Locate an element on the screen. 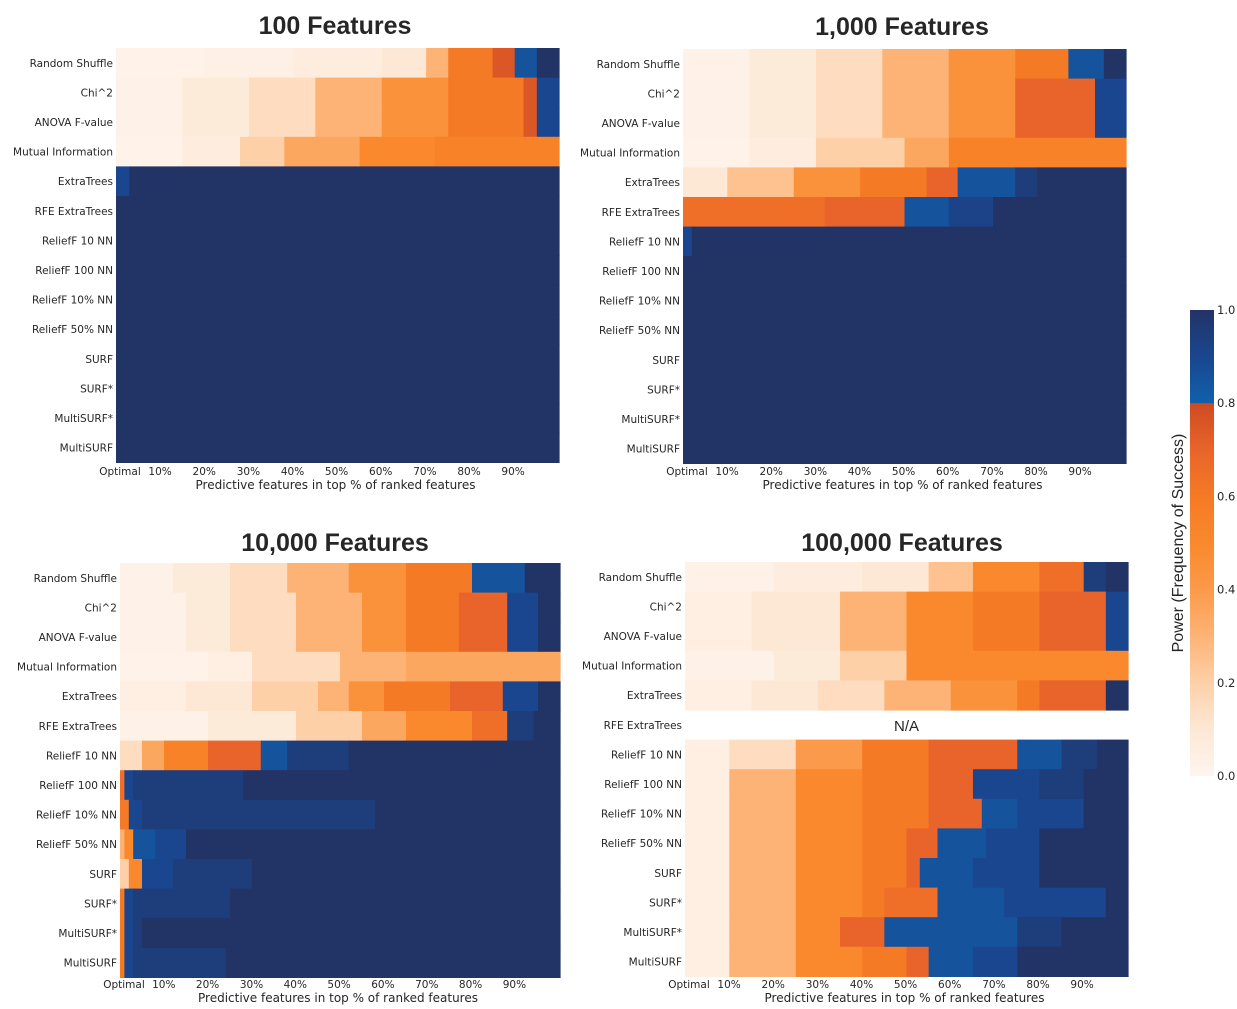  heatmap-row: ExtraTrees is located at coordinates (878, 695).